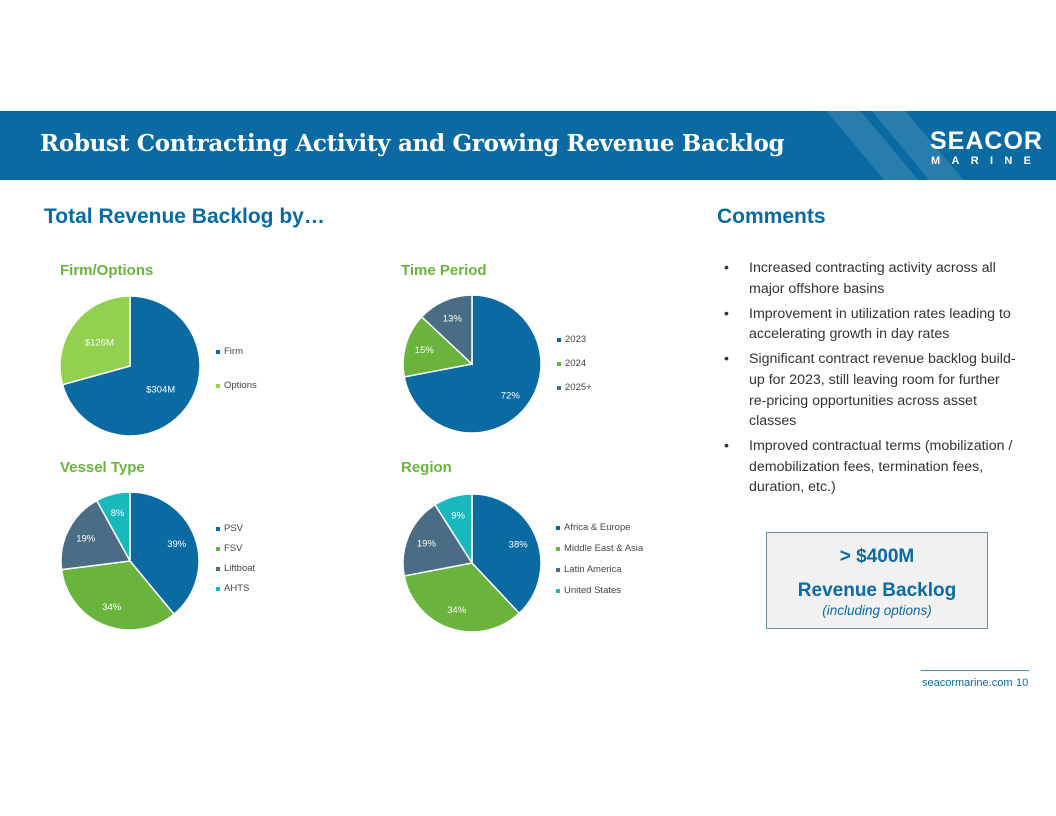  I want to click on pie-data-label: 13%, so click(453, 318).